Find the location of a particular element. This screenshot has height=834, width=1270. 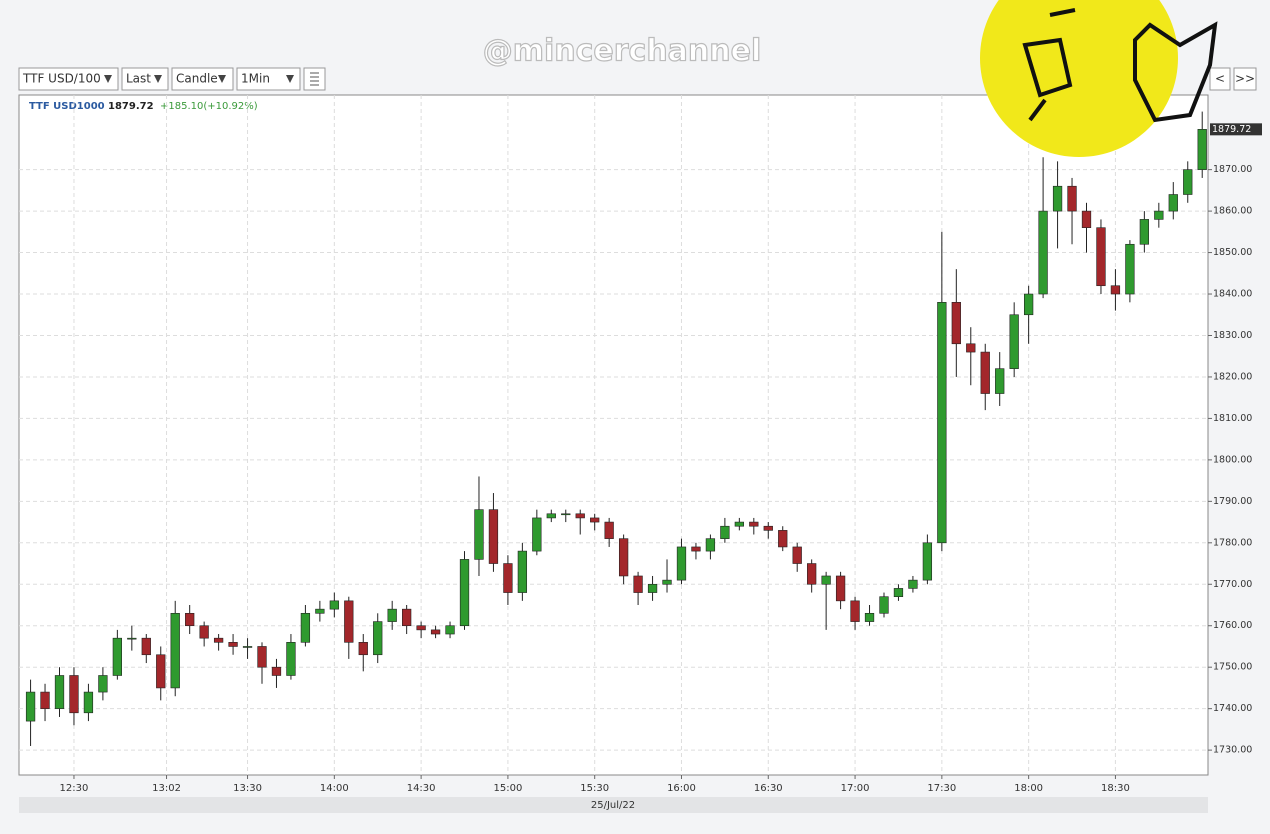

y-tick-label: 1860.00 is located at coordinates (1232, 211).